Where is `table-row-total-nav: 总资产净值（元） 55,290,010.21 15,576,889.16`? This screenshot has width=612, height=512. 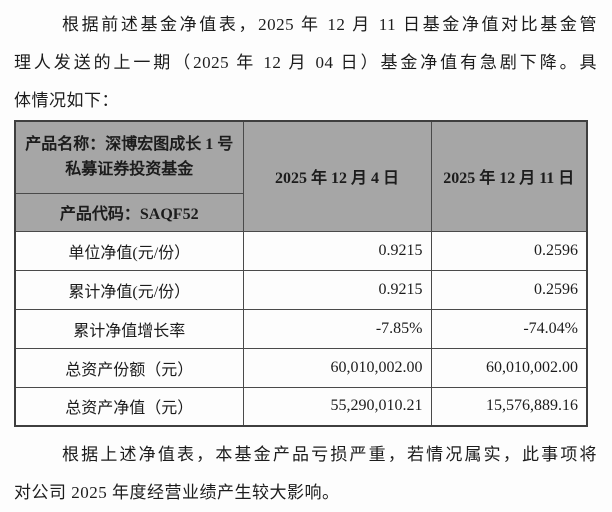
table-row-total-nav: 总资产净值（元） 55,290,010.21 15,576,889.16 is located at coordinates (301, 406).